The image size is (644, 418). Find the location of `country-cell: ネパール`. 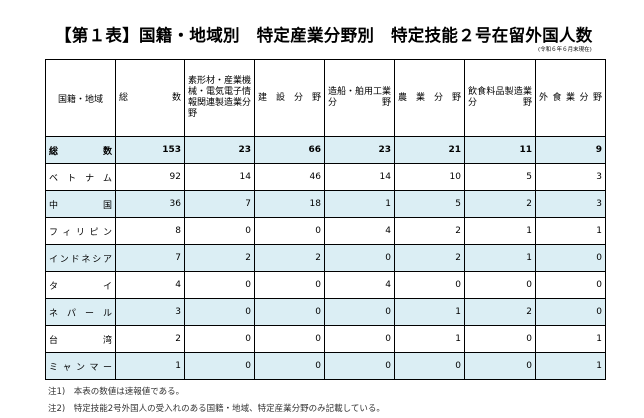

country-cell: ネパール is located at coordinates (80, 312).